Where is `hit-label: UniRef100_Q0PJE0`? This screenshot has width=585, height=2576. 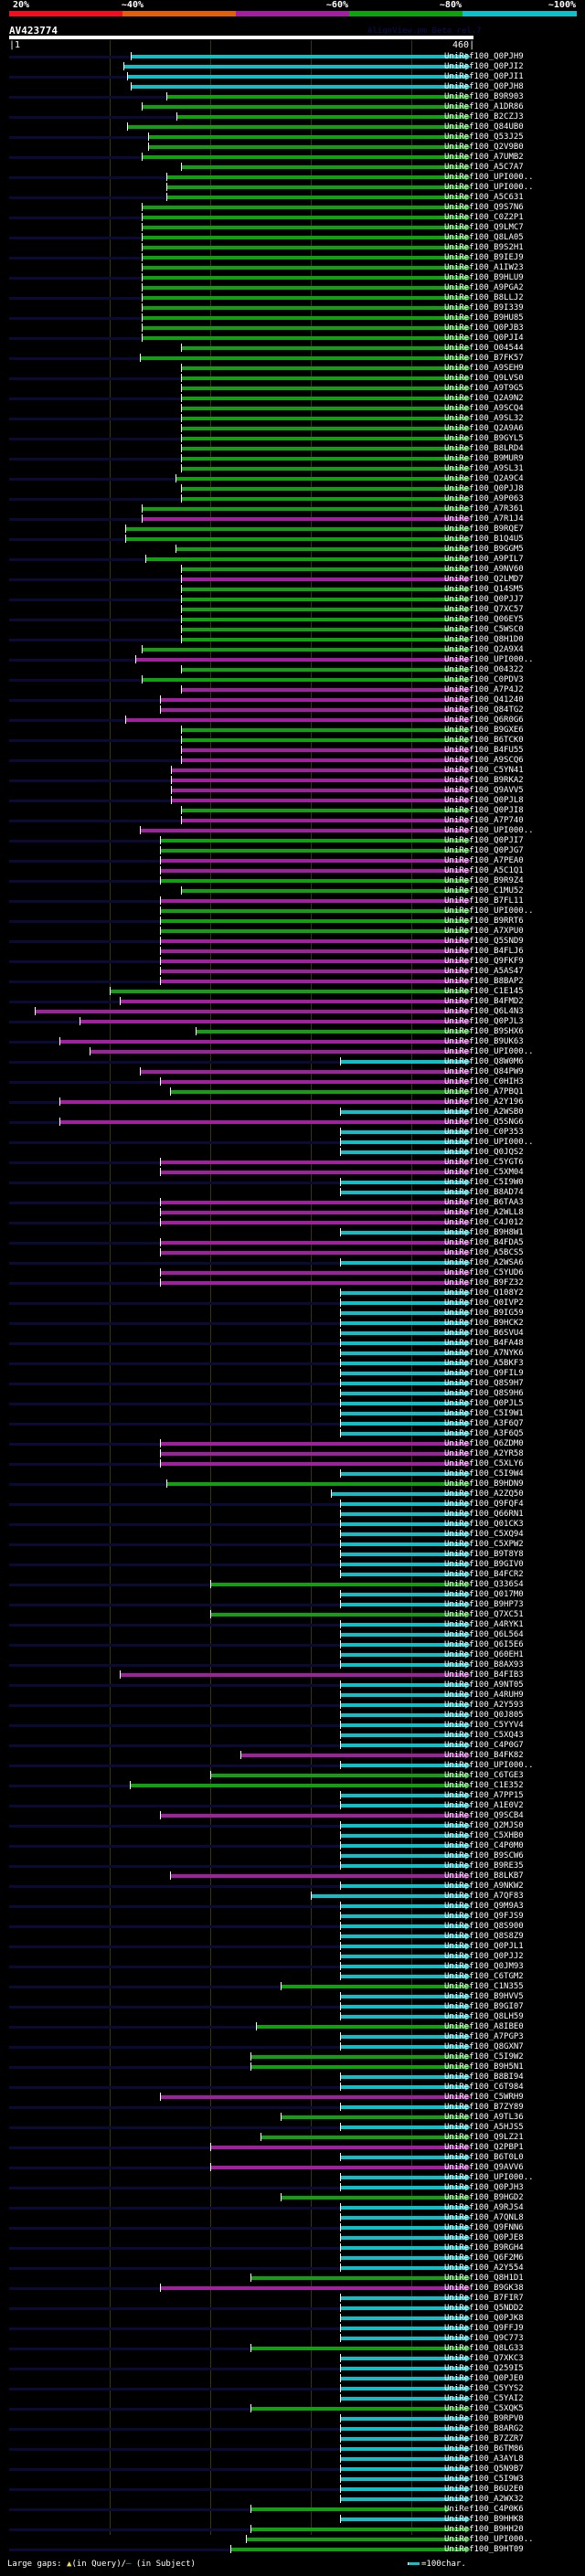 hit-label: UniRef100_Q0PJE0 is located at coordinates (484, 2378).